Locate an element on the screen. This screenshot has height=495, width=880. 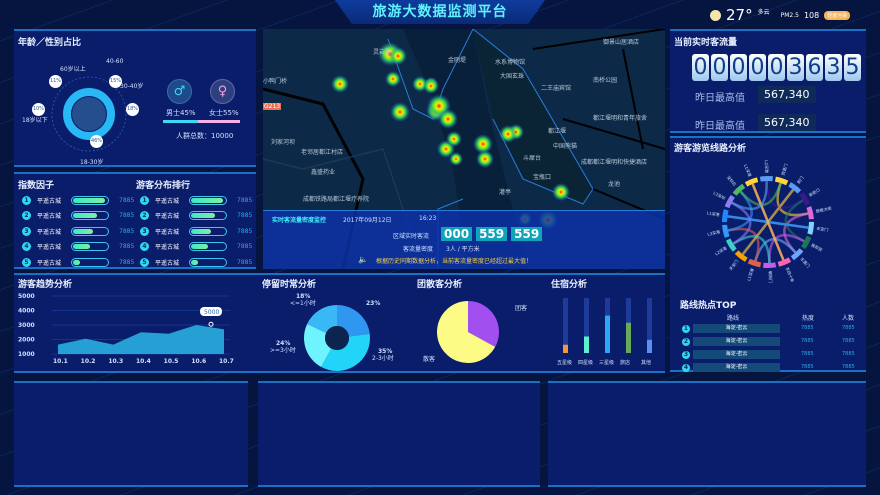
map-label: 二王庙宾馆 is located at coordinates (556, 88).